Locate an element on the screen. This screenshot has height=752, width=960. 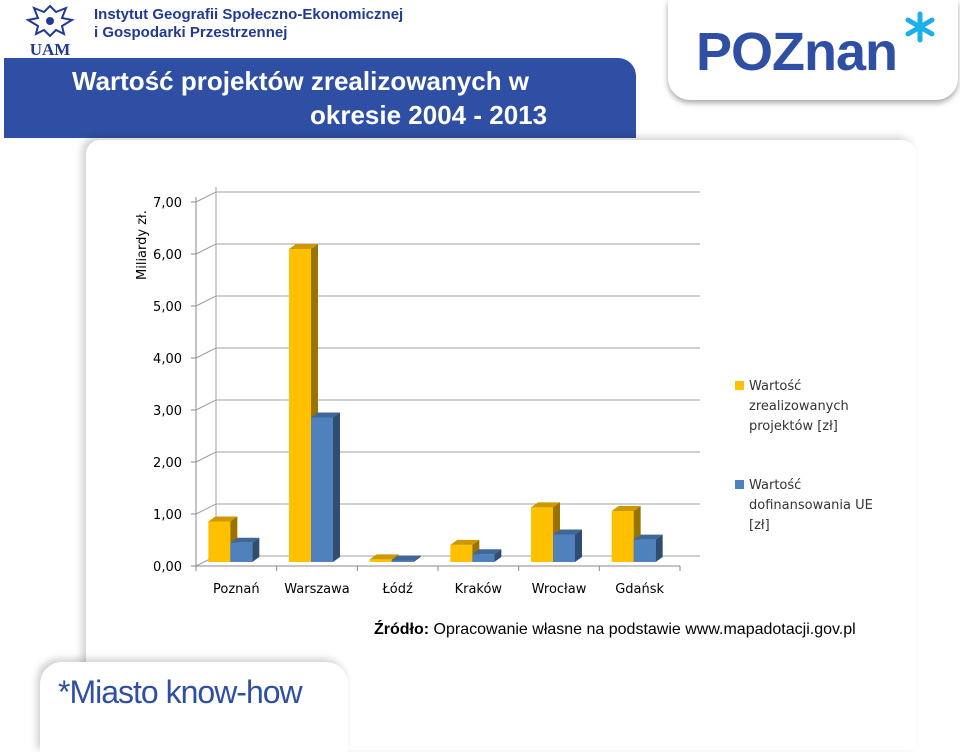
x-tick-label: Łódź is located at coordinates (397, 589).